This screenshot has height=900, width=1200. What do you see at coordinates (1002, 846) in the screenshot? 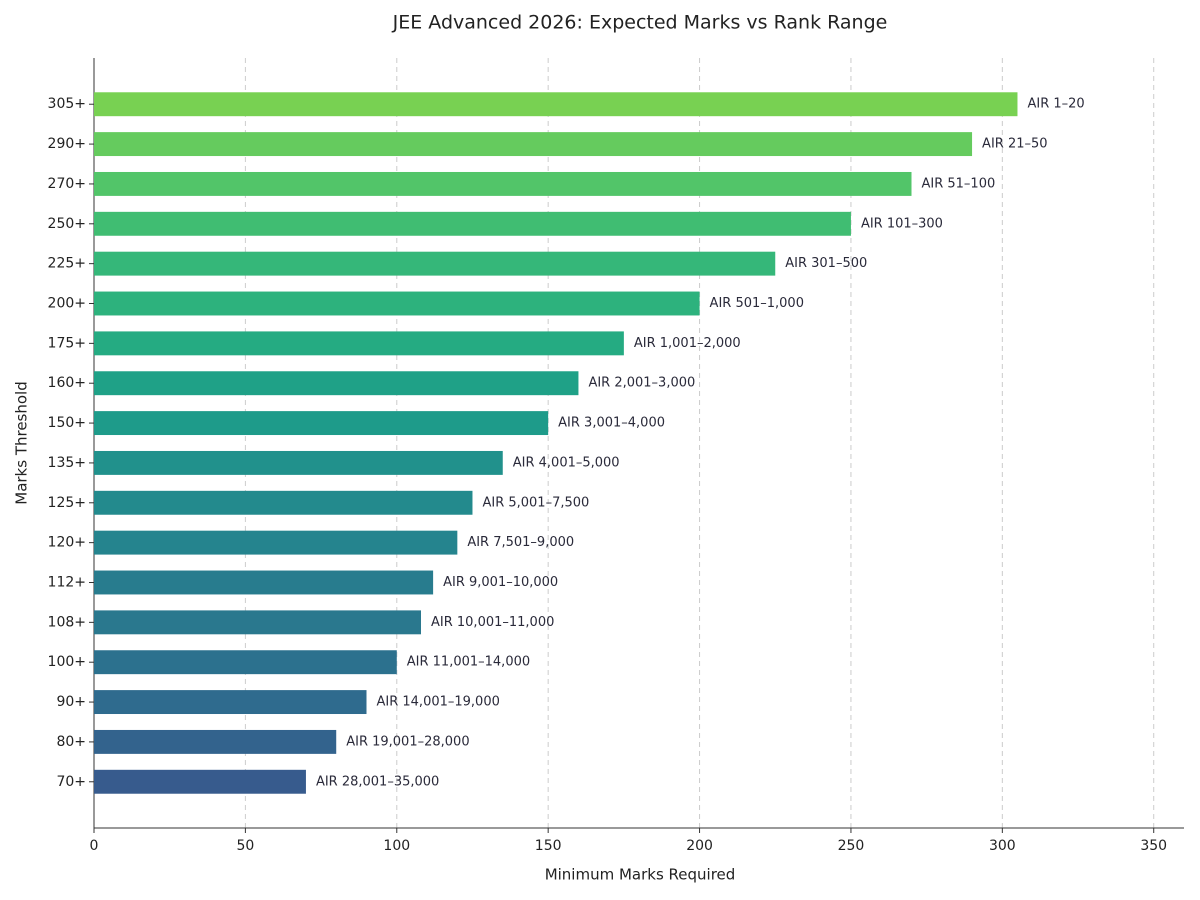
I see `x-tick-label: 300` at bounding box center [1002, 846].